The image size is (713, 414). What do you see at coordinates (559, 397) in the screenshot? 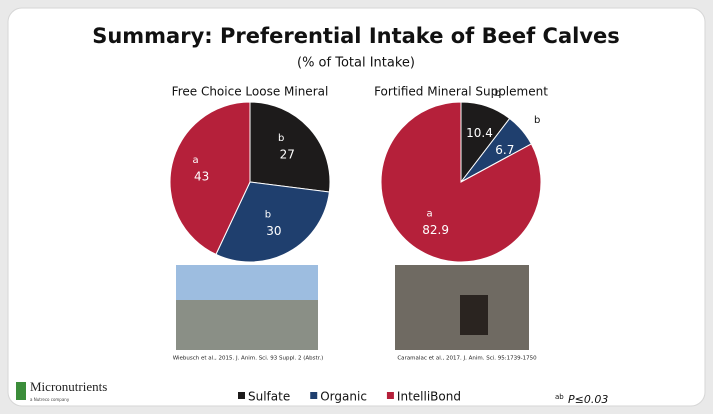
I see `footnote-letters: ab` at bounding box center [559, 397].